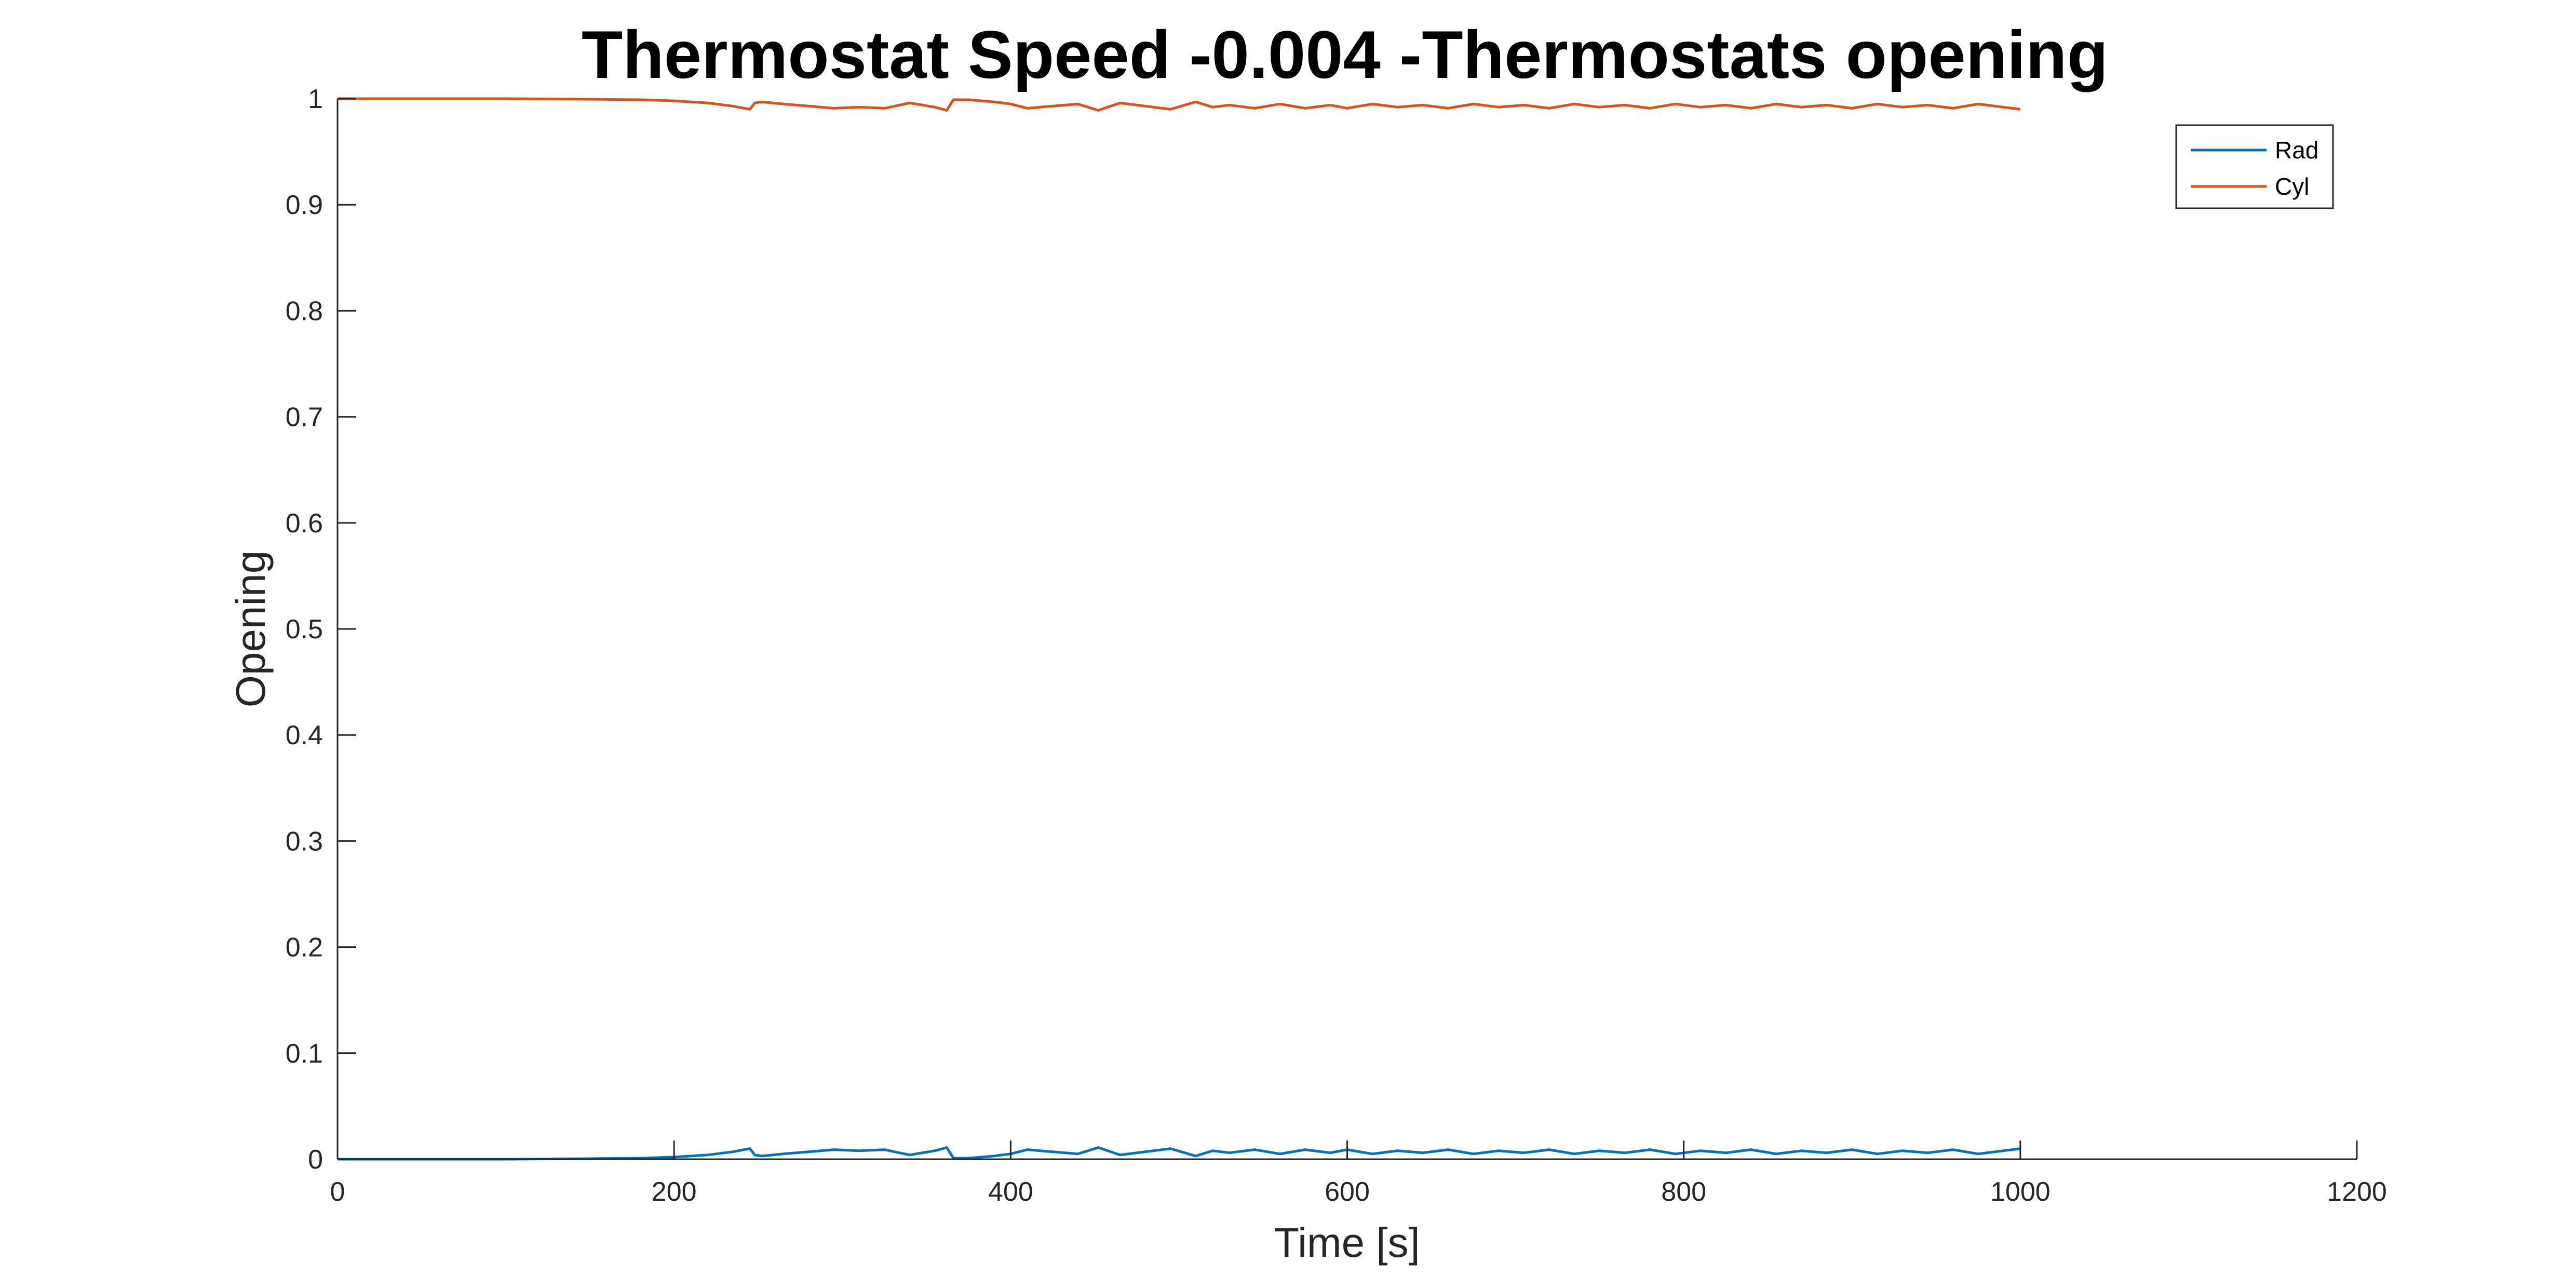  Describe the element at coordinates (304, 841) in the screenshot. I see `y-tick-label: 0.3` at that location.